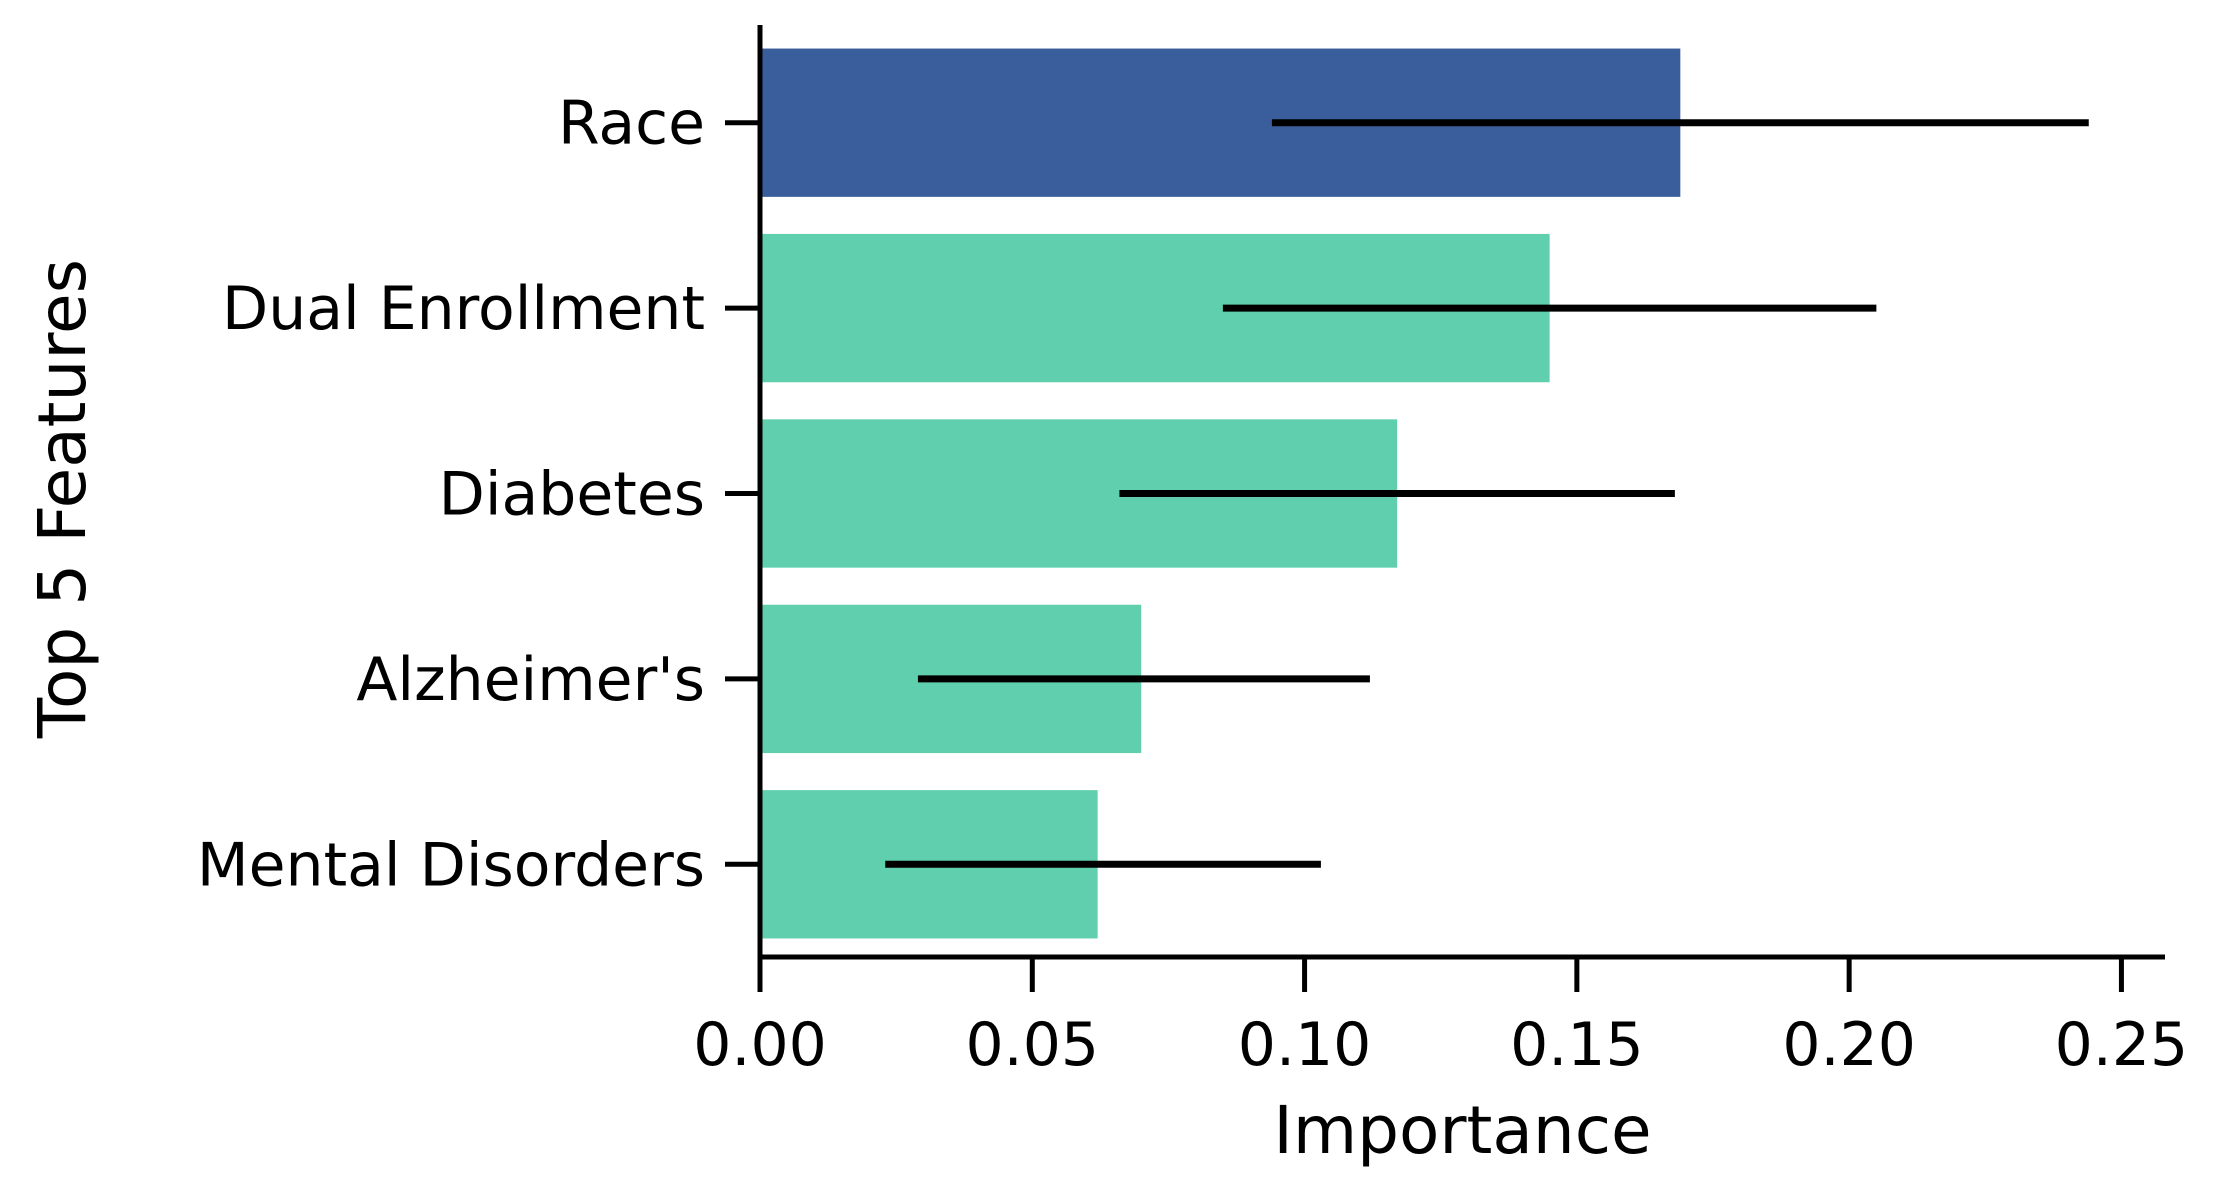  Describe the element at coordinates (1849, 1045) in the screenshot. I see `x-tick-label: 0.20` at that location.